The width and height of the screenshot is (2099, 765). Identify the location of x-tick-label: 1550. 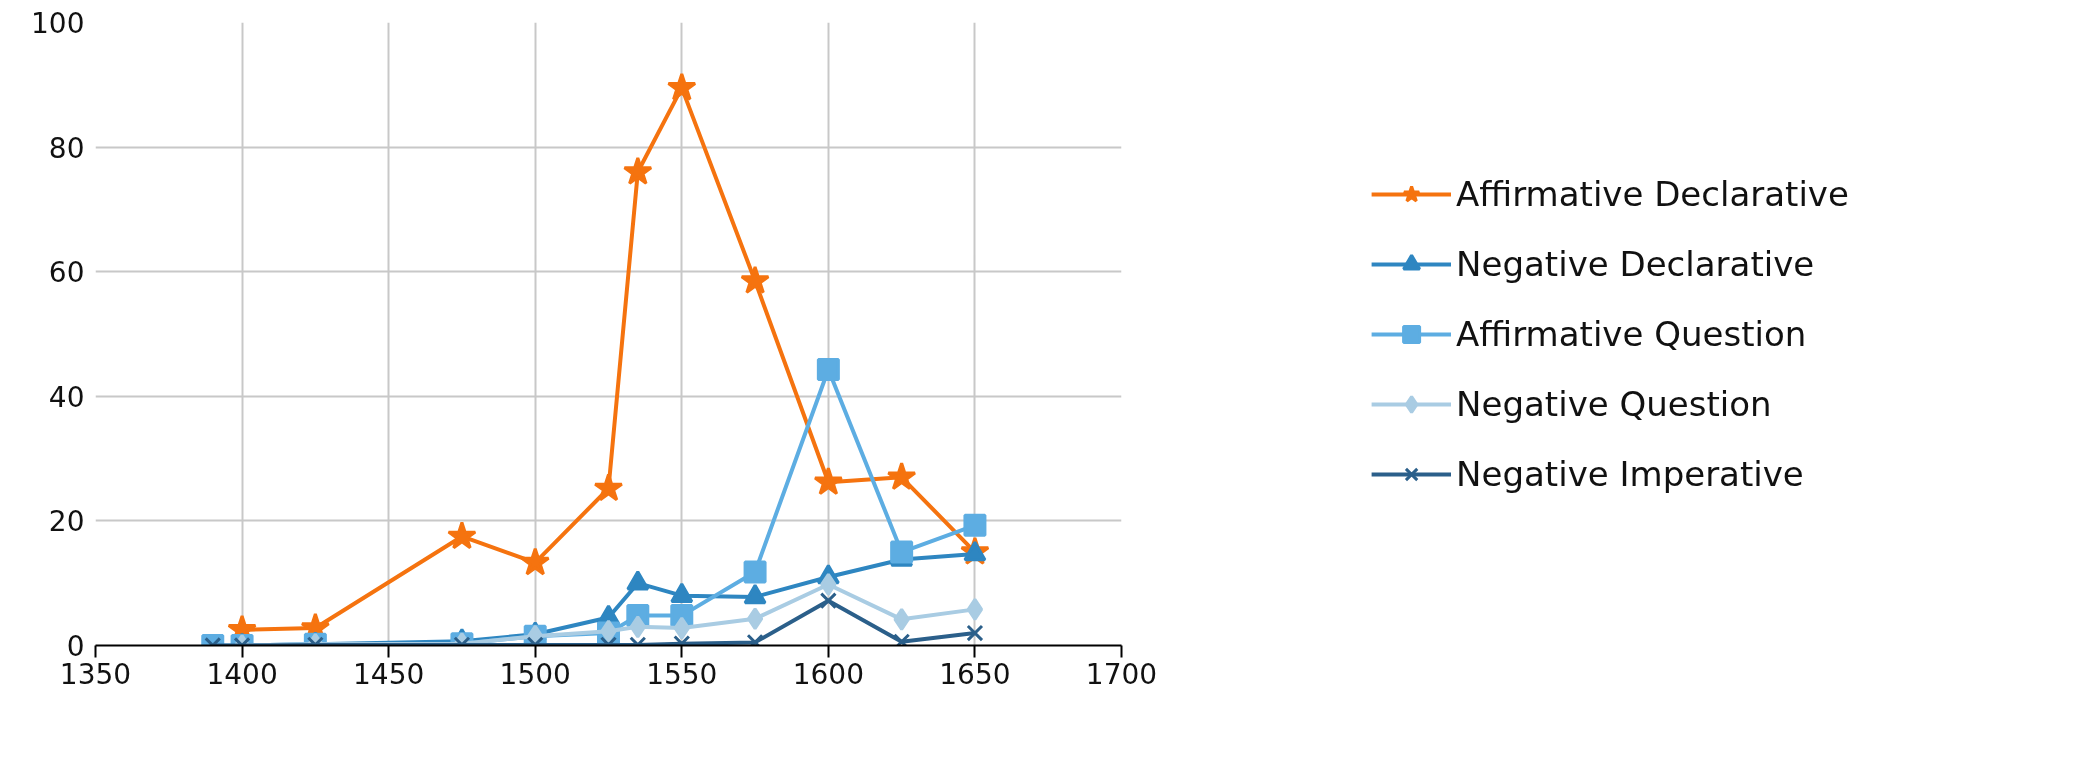
(682, 674).